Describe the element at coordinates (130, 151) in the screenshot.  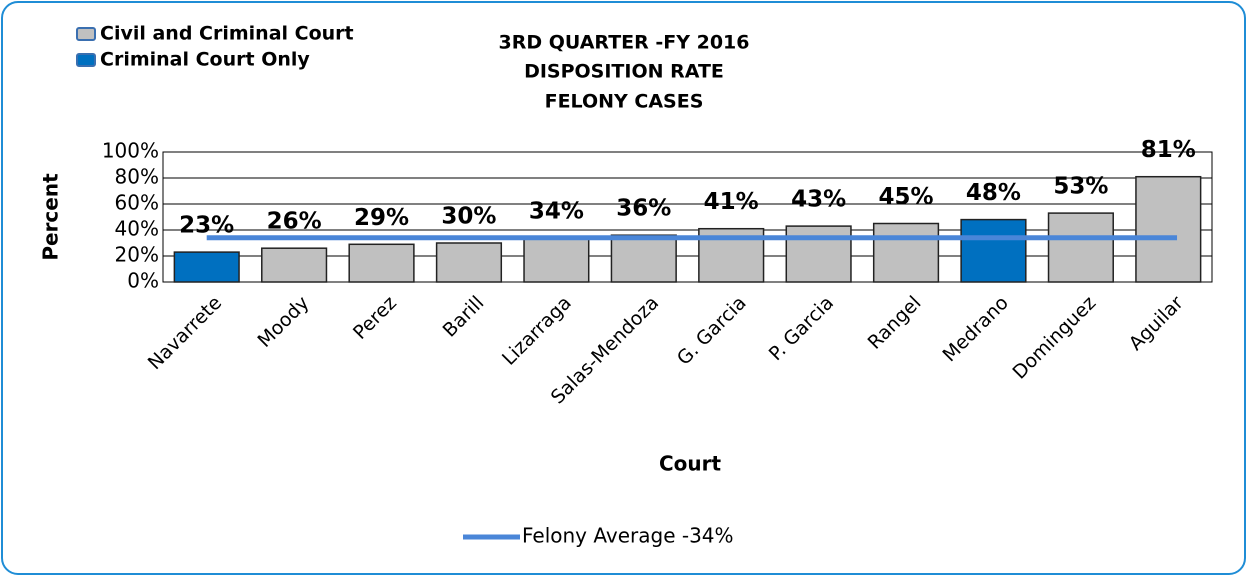
I see `y-tick-label: 100%` at that location.